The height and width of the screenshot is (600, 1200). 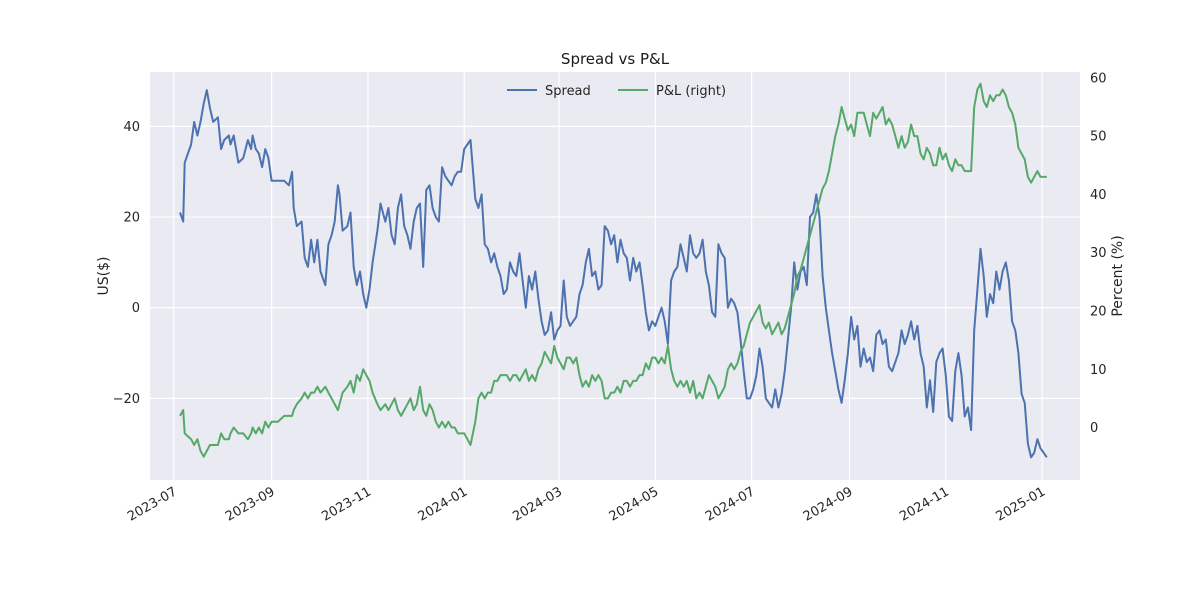 I want to click on y-axis-label: US($), so click(x=104, y=276).